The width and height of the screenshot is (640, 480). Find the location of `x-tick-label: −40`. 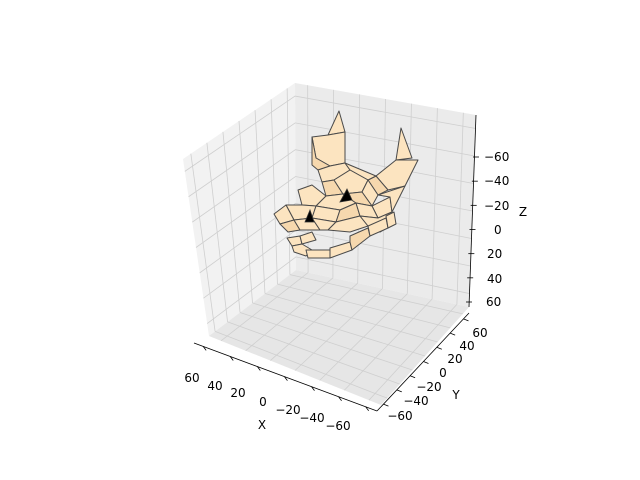

x-tick-label: −40 is located at coordinates (311, 418).